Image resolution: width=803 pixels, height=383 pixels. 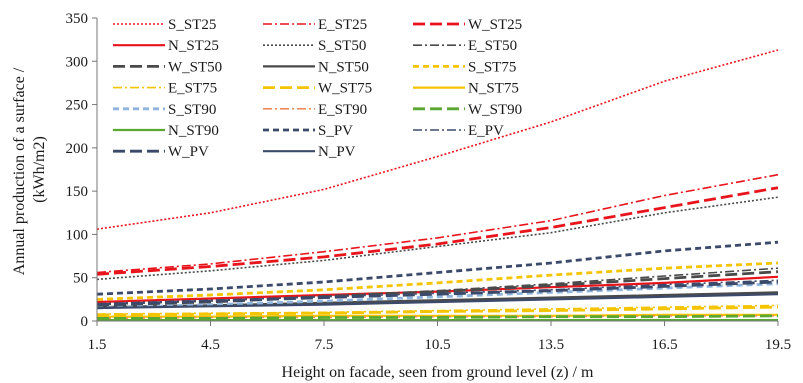 What do you see at coordinates (664, 345) in the screenshot?
I see `x-tick-label: 16.5` at bounding box center [664, 345].